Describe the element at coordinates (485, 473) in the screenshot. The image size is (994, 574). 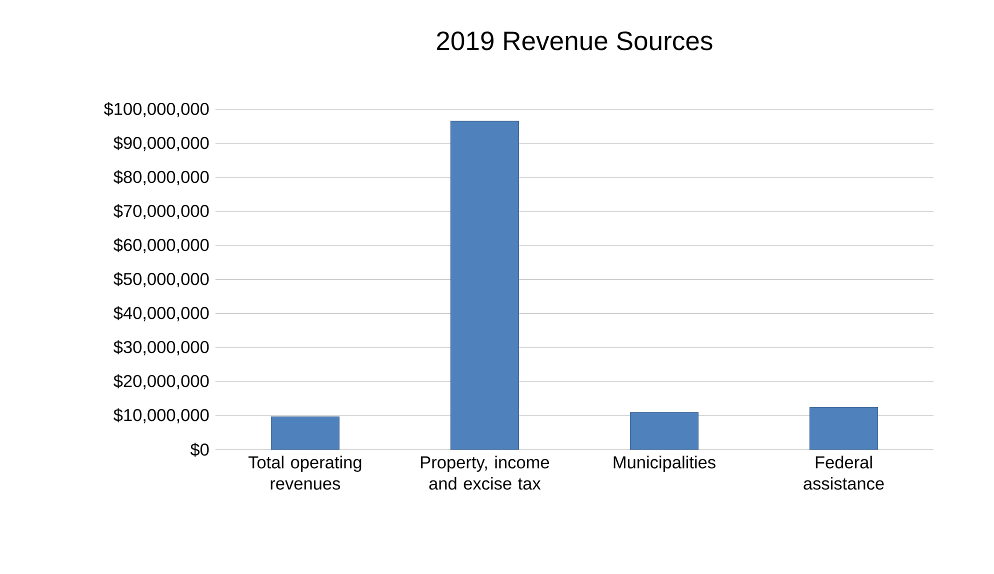
I see `x-tick-label: Property, income and excise tax` at that location.